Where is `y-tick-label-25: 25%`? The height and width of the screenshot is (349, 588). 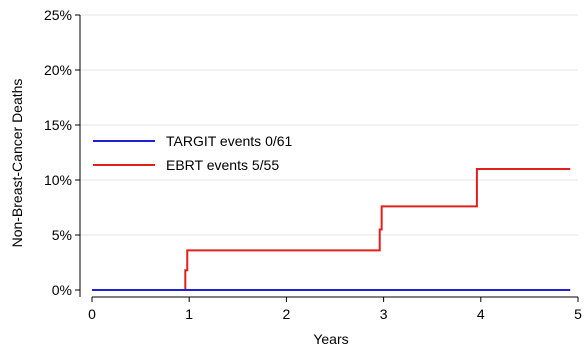
y-tick-label-25: 25% is located at coordinates (58, 15).